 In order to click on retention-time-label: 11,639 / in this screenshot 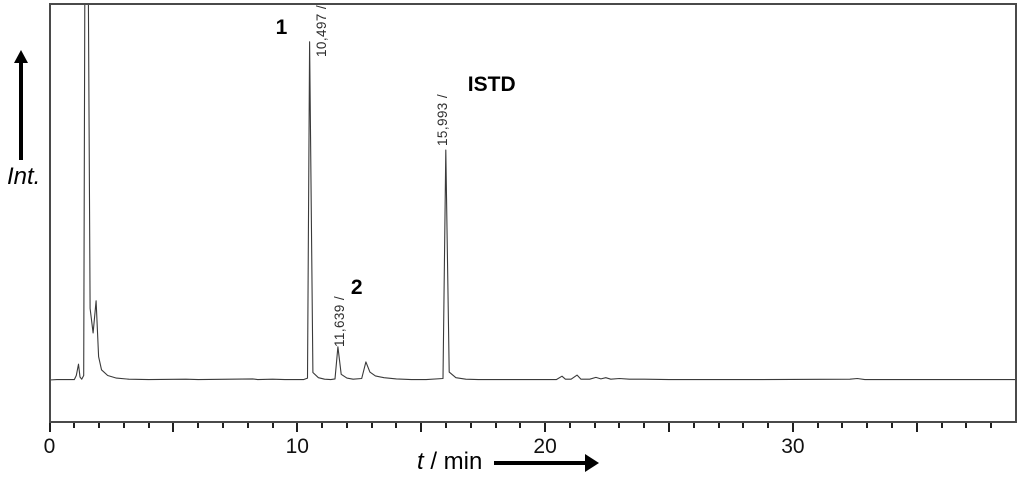, I will do `click(339, 321)`.